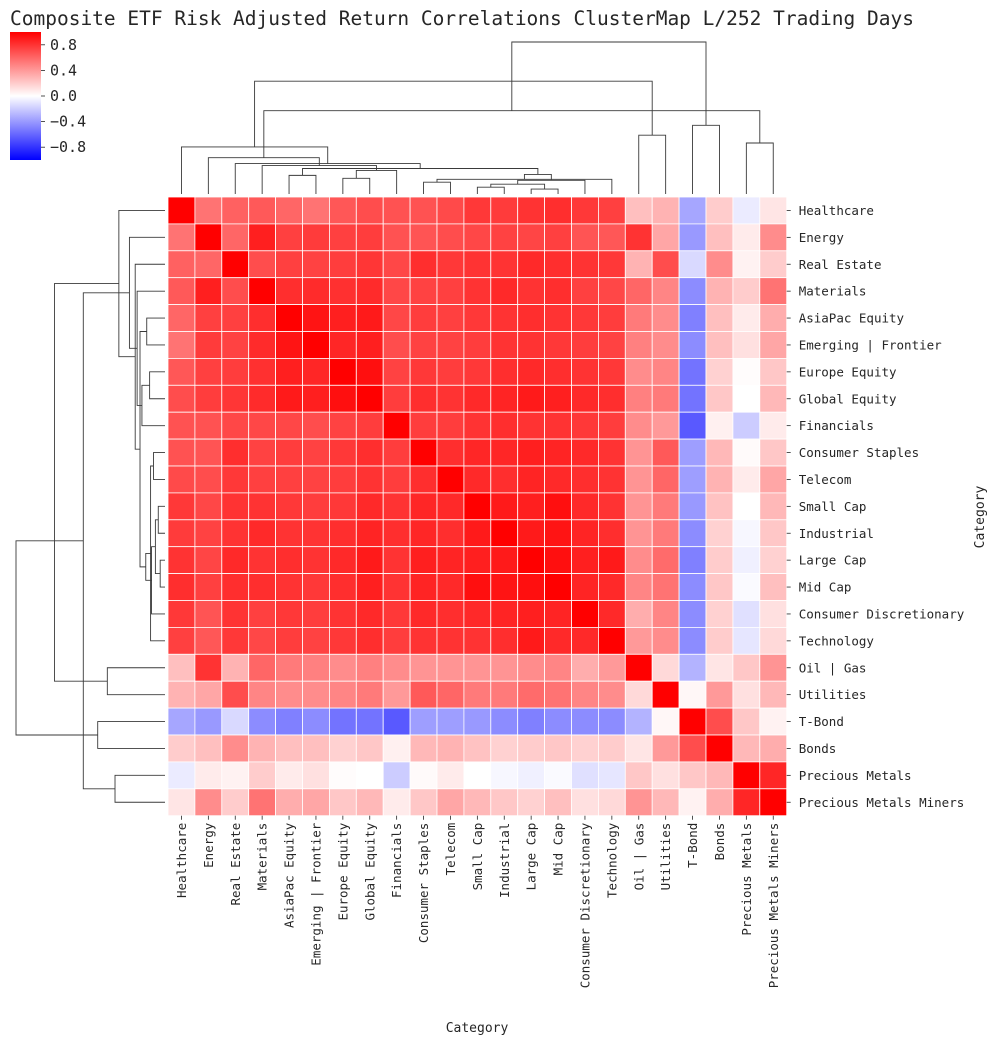 Image resolution: width=997 pixels, height=1045 pixels. What do you see at coordinates (477, 1028) in the screenshot?
I see `x-axis-label: Category` at bounding box center [477, 1028].